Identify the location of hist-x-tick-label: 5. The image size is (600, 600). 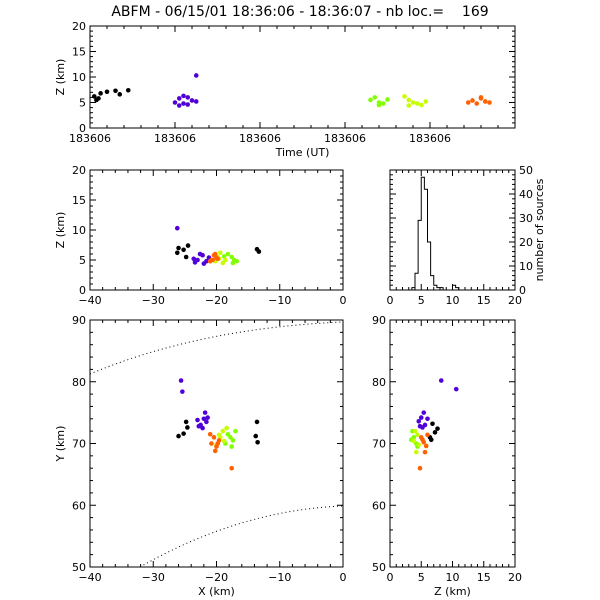
(421, 300).